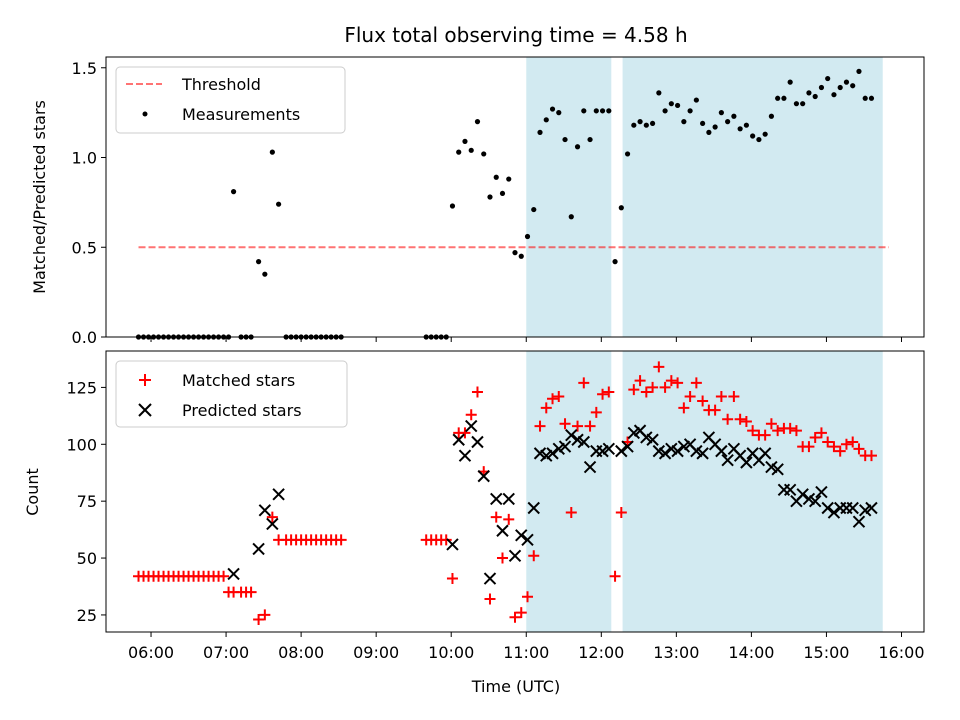 The image size is (960, 720). I want to click on y-tick-label: 0.5, so click(84, 247).